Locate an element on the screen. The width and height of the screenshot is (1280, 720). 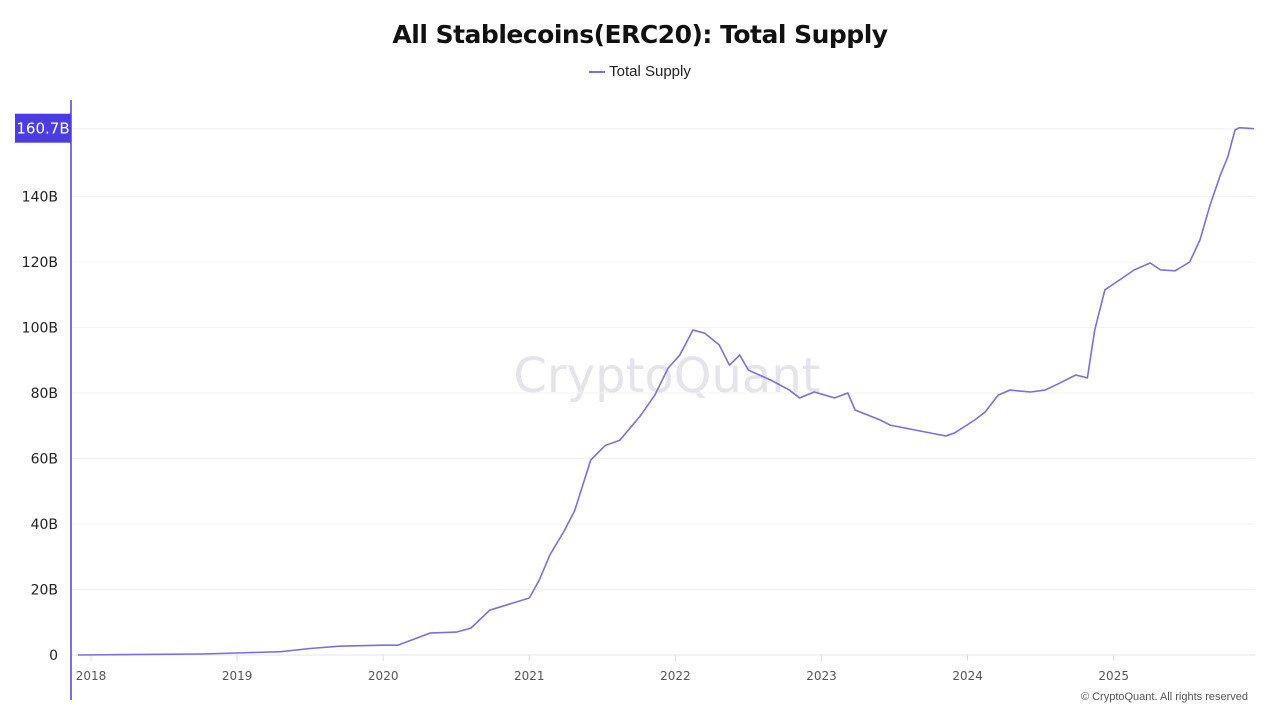
x-tick-label: 2021 is located at coordinates (529, 676).